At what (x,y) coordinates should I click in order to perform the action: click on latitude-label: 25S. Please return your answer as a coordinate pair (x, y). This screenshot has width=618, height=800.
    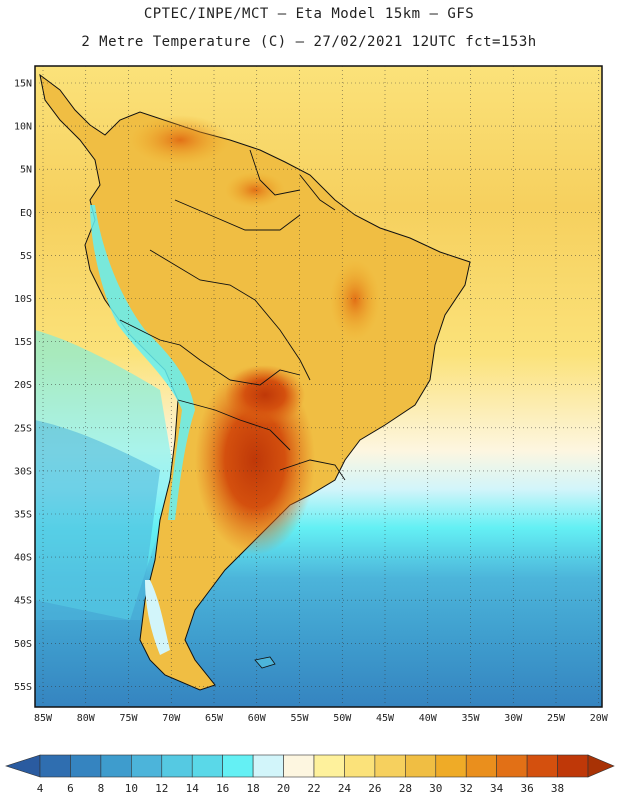
    Looking at the image, I should click on (23, 428).